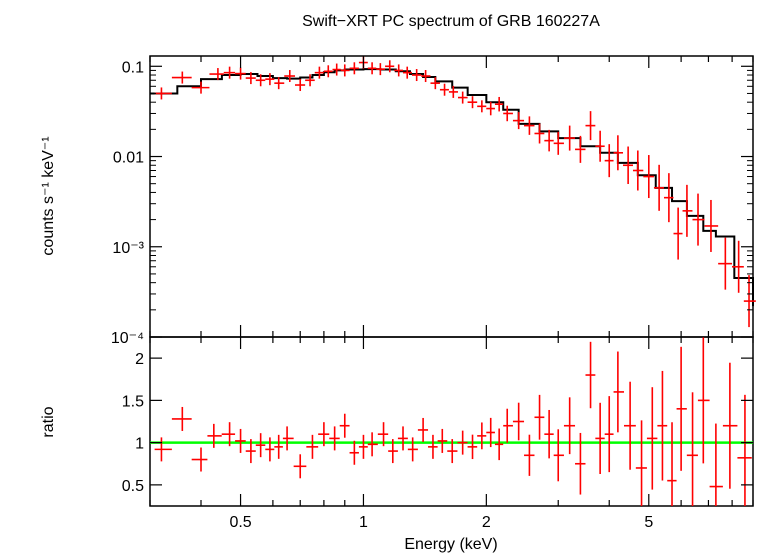 This screenshot has height=556, width=758. I want to click on ratio-y-tick-label: 1, so click(139, 444).